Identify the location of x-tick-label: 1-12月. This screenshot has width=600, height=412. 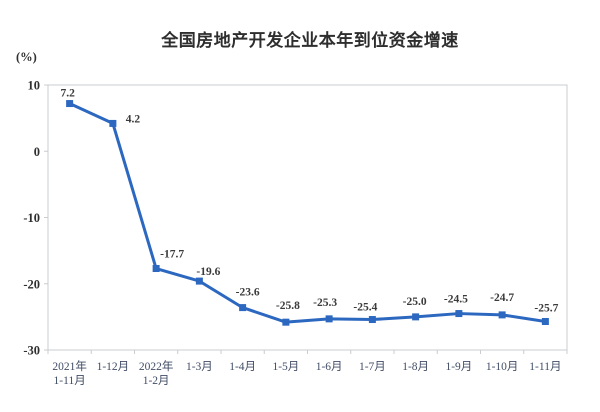
(113, 367).